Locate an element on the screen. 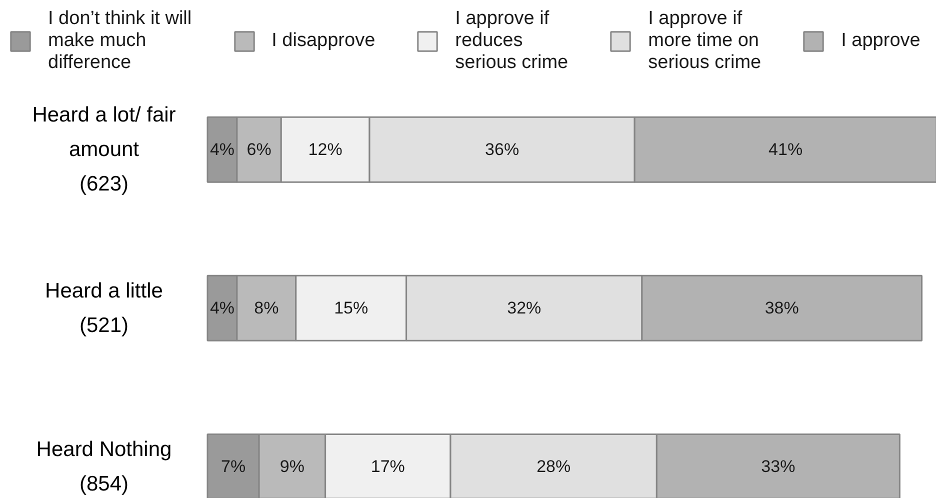 The image size is (936, 498). legend-label: I don’t think it will make much difference is located at coordinates (120, 41).